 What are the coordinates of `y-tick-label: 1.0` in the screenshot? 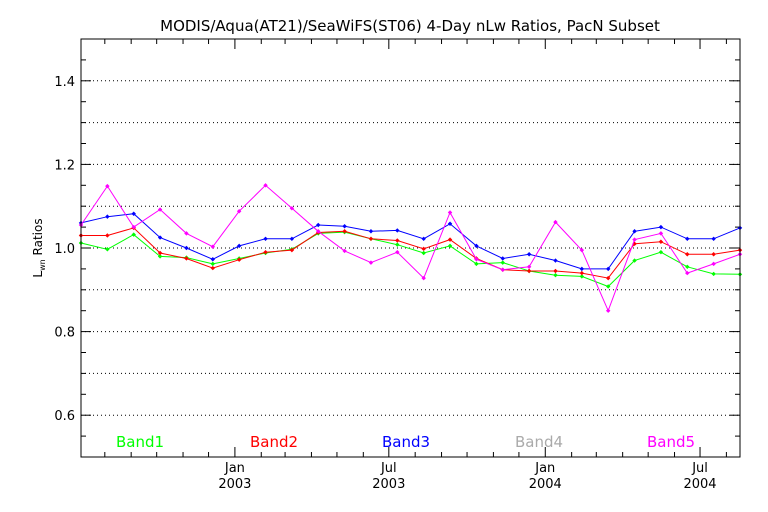 It's located at (64, 249).